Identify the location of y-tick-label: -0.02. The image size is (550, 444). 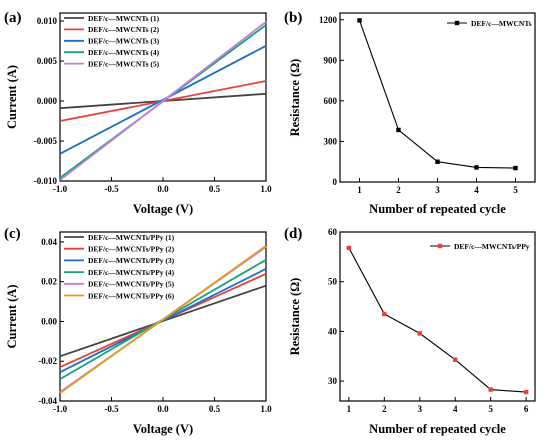
(47, 361).